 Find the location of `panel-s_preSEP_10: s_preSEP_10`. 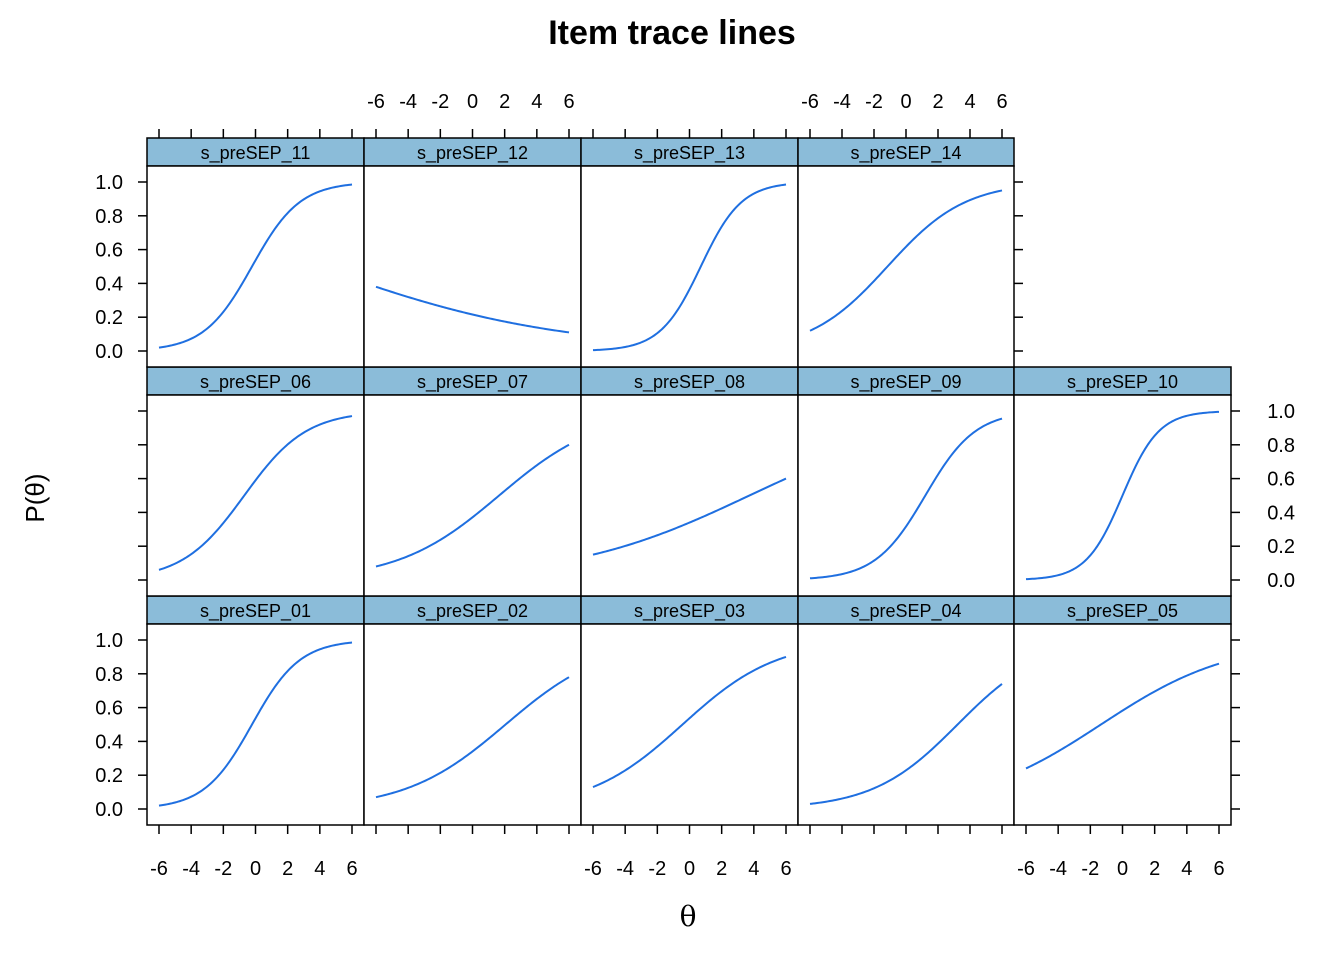

panel-s_preSEP_10: s_preSEP_10 is located at coordinates (1122, 481).